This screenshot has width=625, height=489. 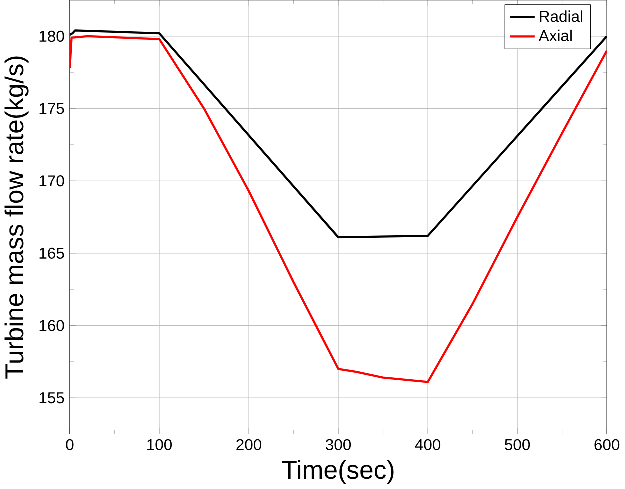 What do you see at coordinates (517, 444) in the screenshot?
I see `x-tick-label: 500` at bounding box center [517, 444].